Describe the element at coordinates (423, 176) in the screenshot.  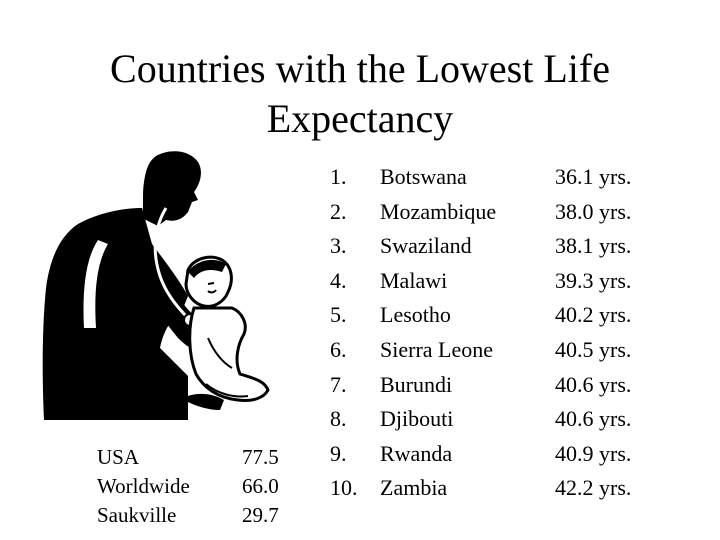
I see `country-name: Botswana` at that location.